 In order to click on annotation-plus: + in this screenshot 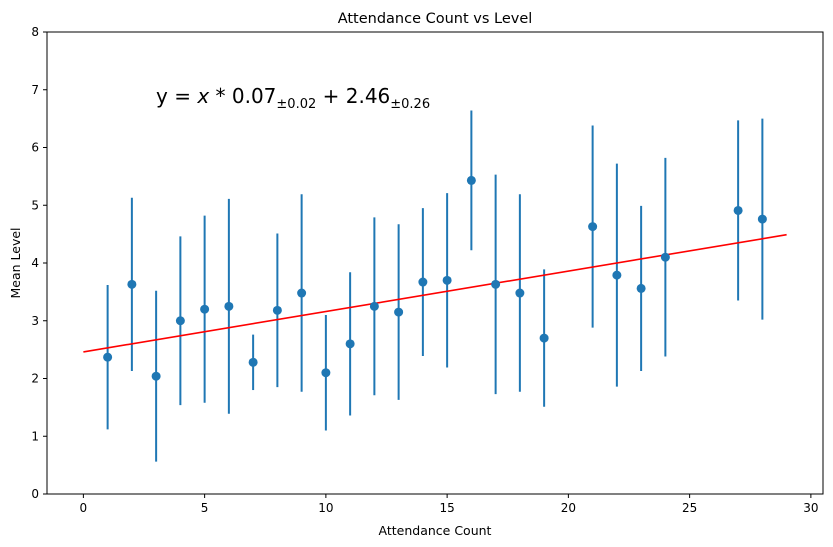, I will do `click(330, 96)`.